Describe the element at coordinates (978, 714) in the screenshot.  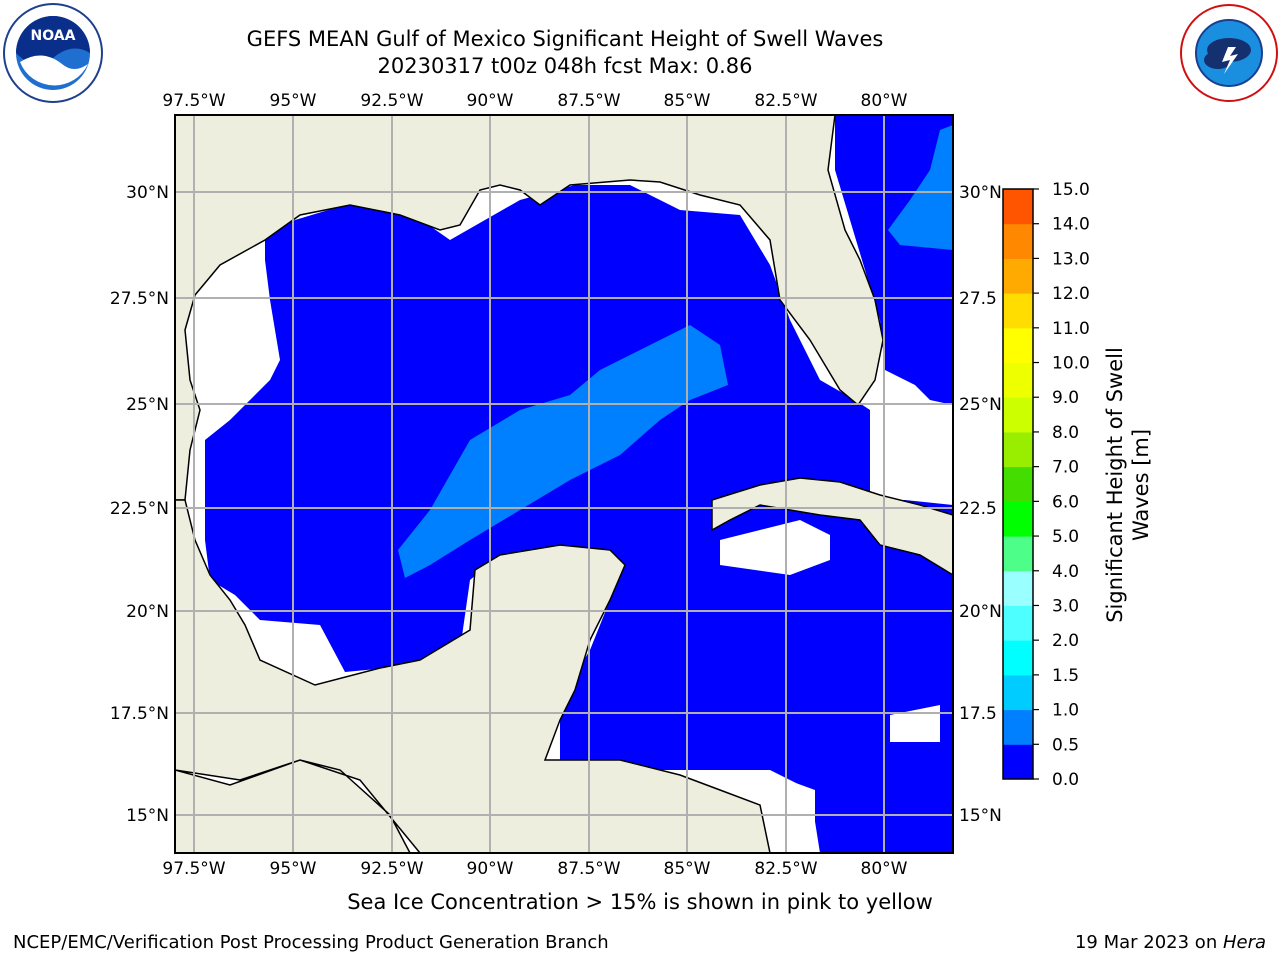
I see `lat-label-right: 17.5` at that location.